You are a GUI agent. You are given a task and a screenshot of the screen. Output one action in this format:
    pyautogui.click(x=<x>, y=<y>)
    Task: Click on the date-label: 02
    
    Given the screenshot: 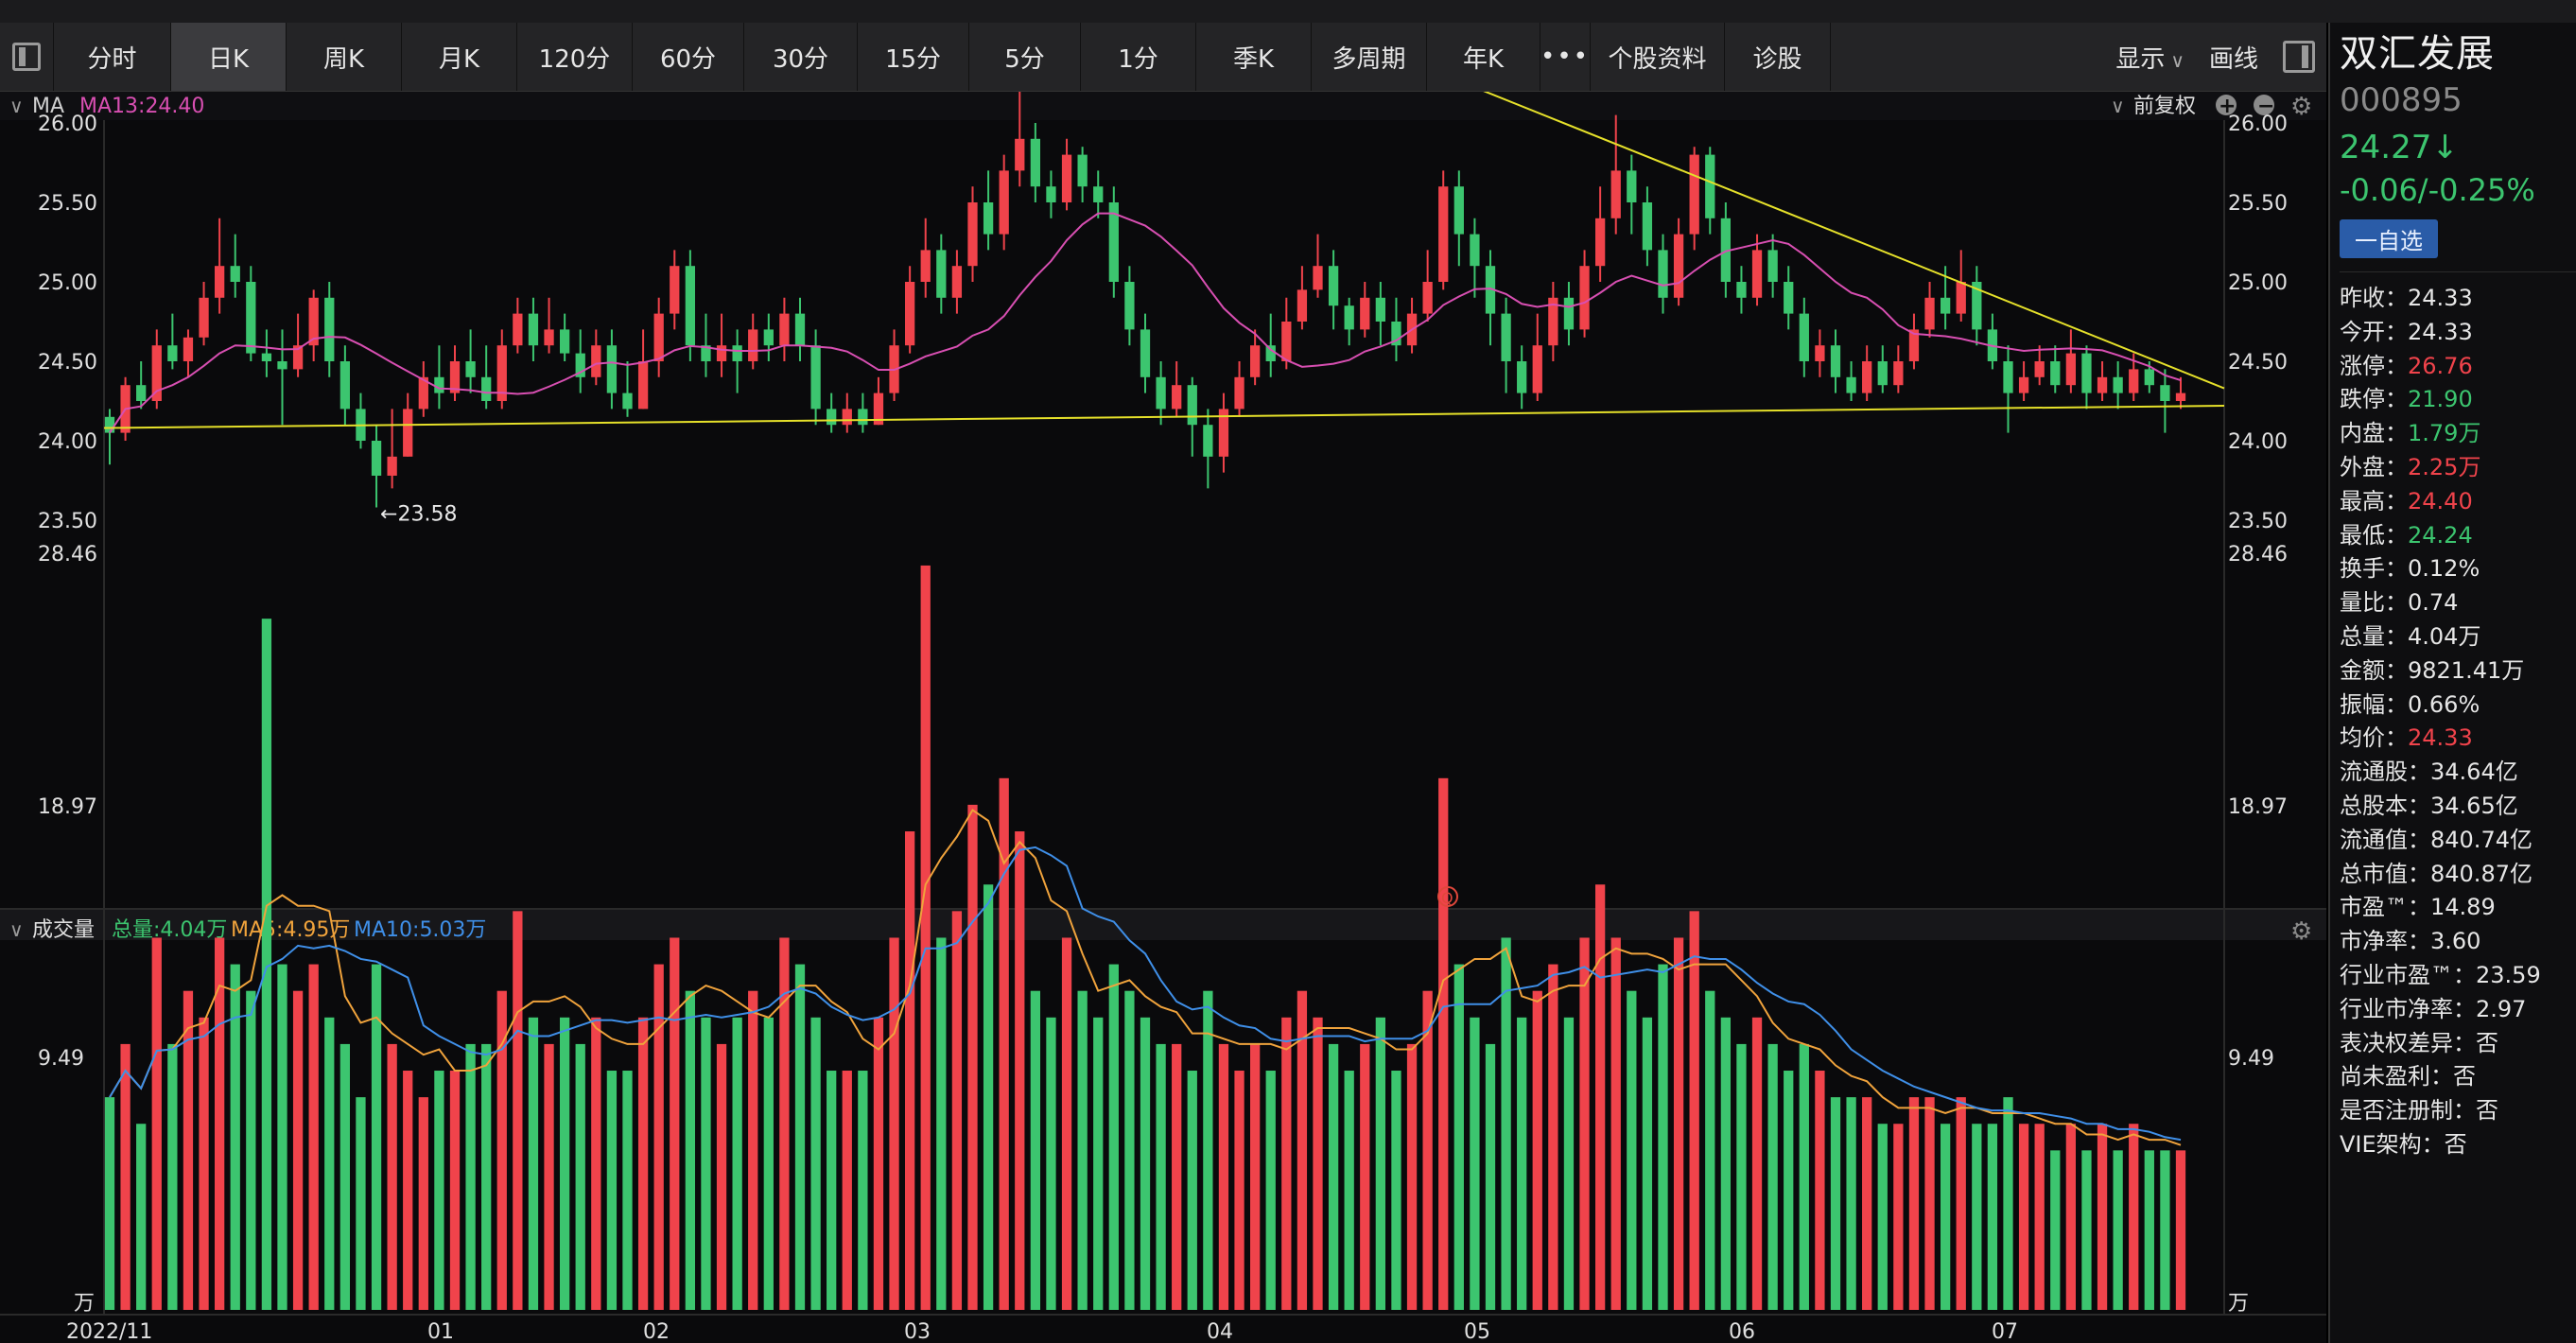 What is the action you would take?
    pyautogui.click(x=656, y=1331)
    